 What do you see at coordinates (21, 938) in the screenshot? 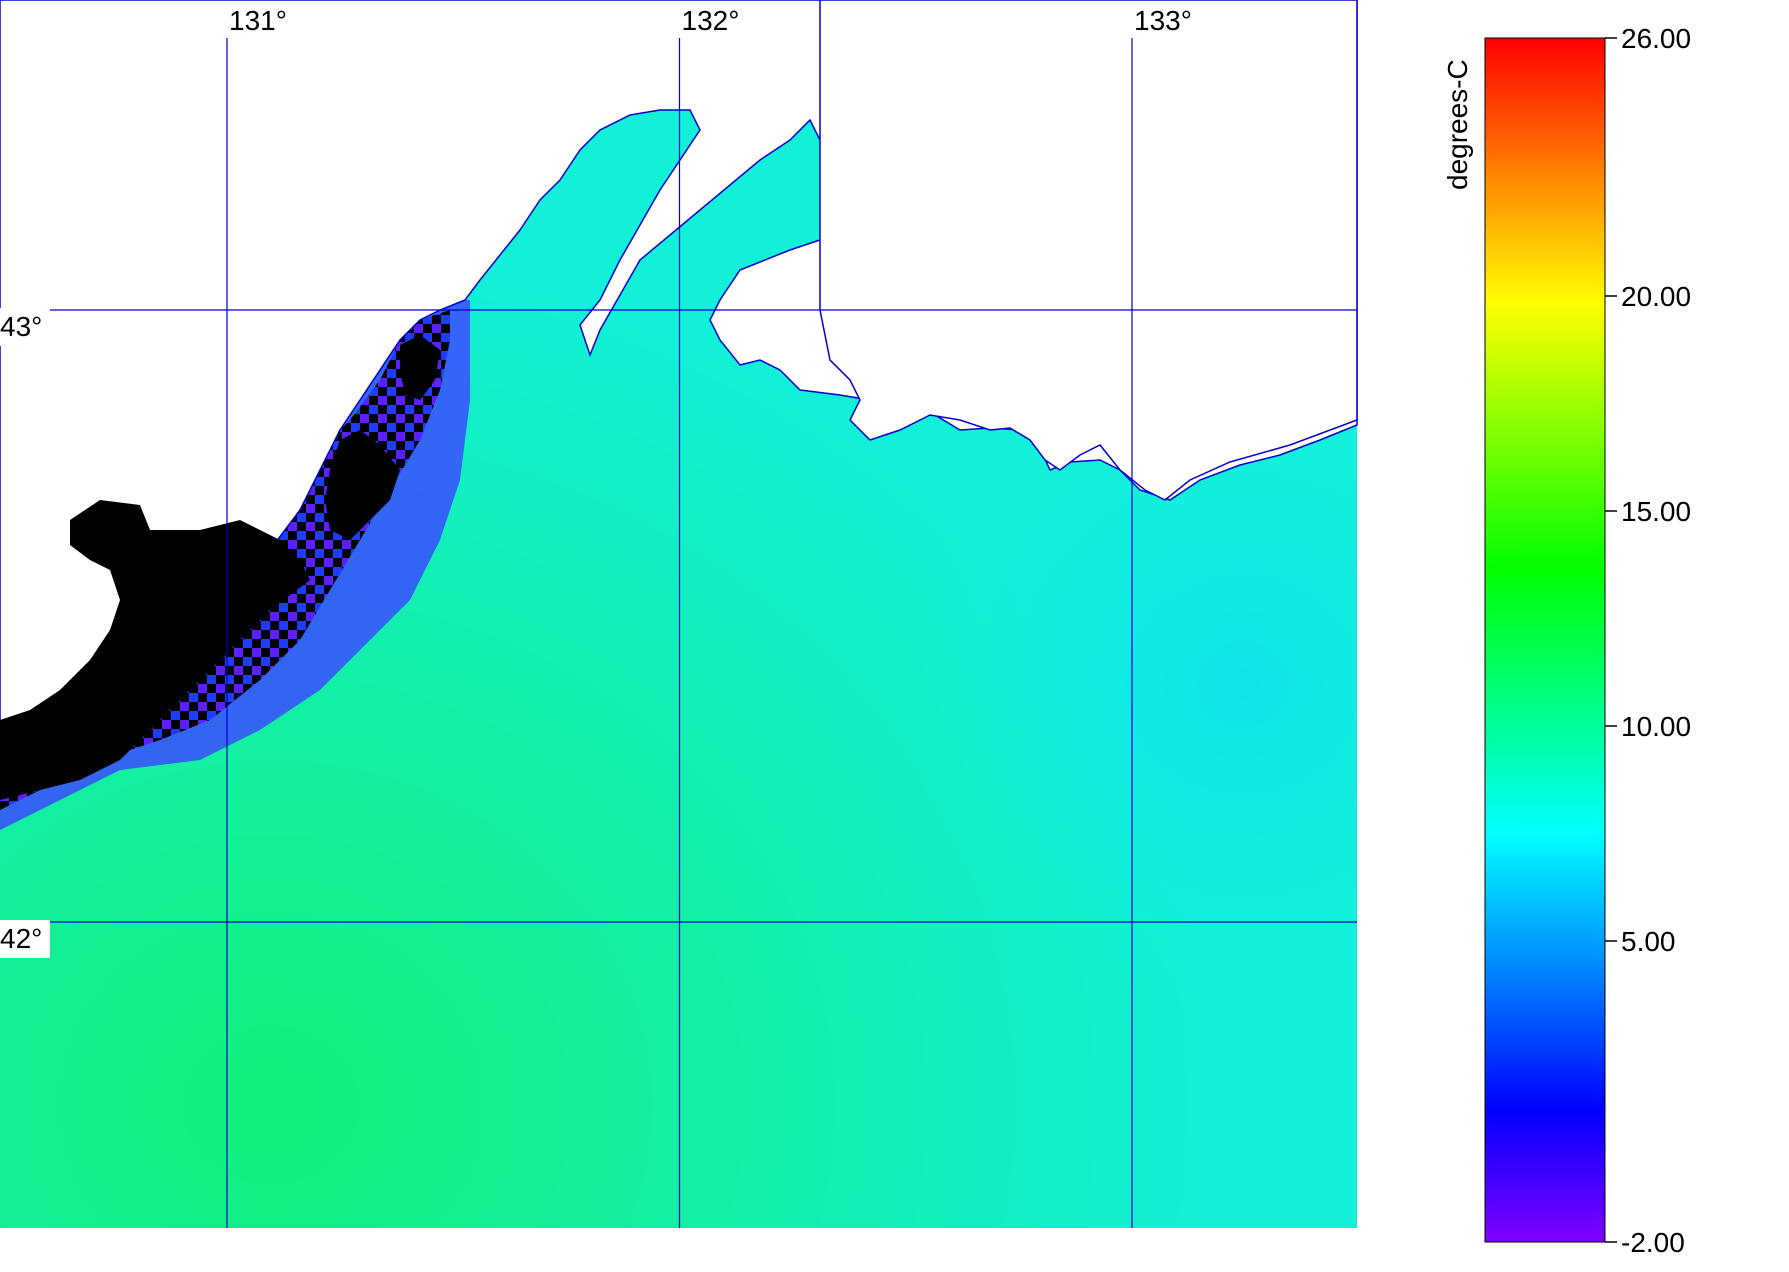
I see `latitude-label: 42°` at bounding box center [21, 938].